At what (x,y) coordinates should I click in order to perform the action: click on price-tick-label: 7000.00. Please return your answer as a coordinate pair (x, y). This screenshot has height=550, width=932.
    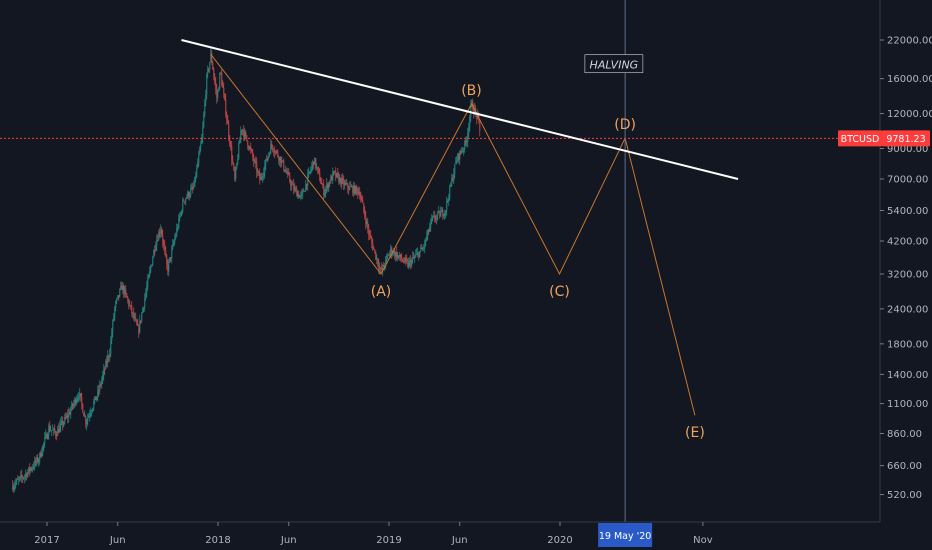
    Looking at the image, I should click on (907, 180).